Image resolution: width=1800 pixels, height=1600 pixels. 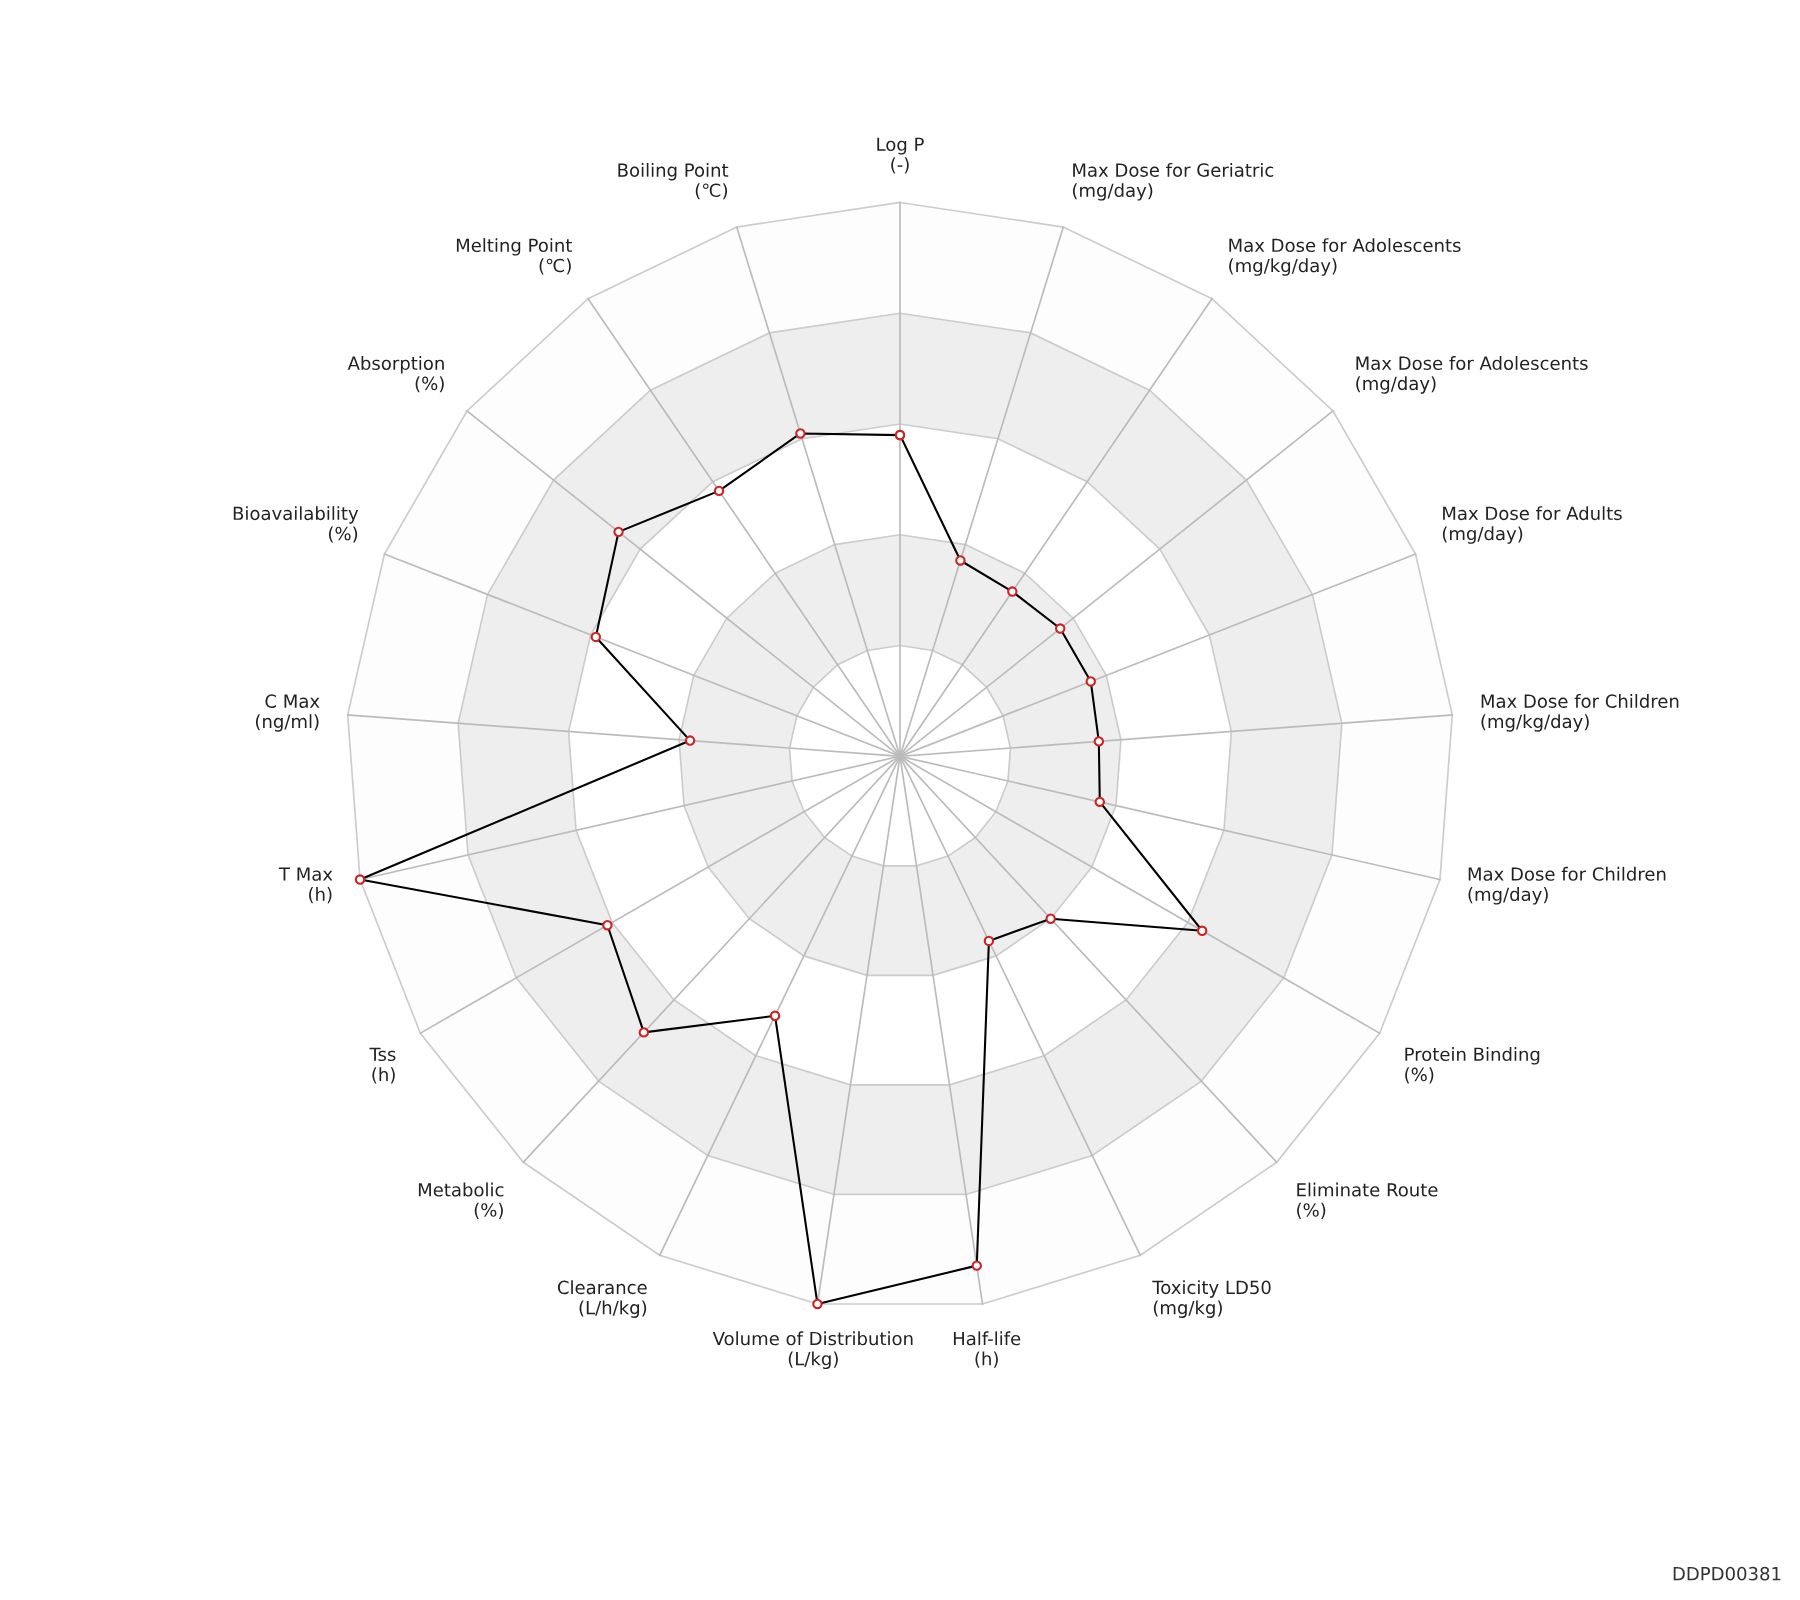 What do you see at coordinates (1472, 375) in the screenshot?
I see `spoke-label: Max Dose for Adolescents (mg/day)` at bounding box center [1472, 375].